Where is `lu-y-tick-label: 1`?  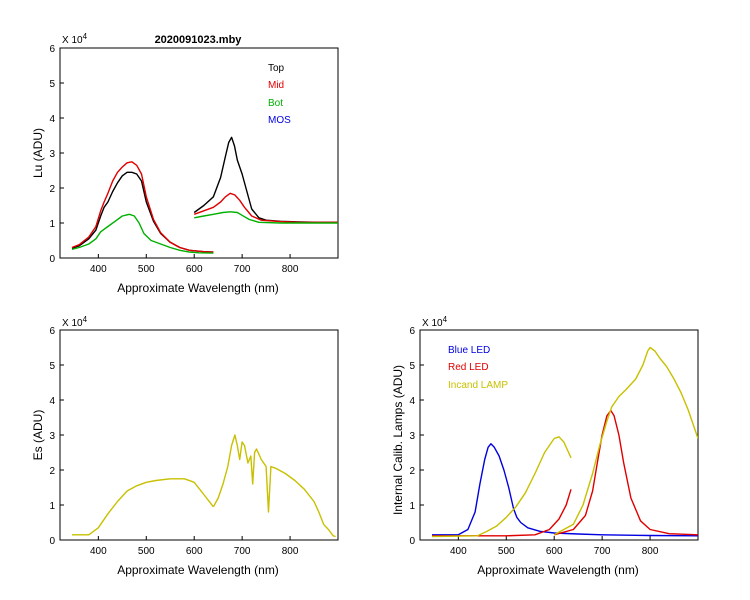 lu-y-tick-label: 1 is located at coordinates (52, 224).